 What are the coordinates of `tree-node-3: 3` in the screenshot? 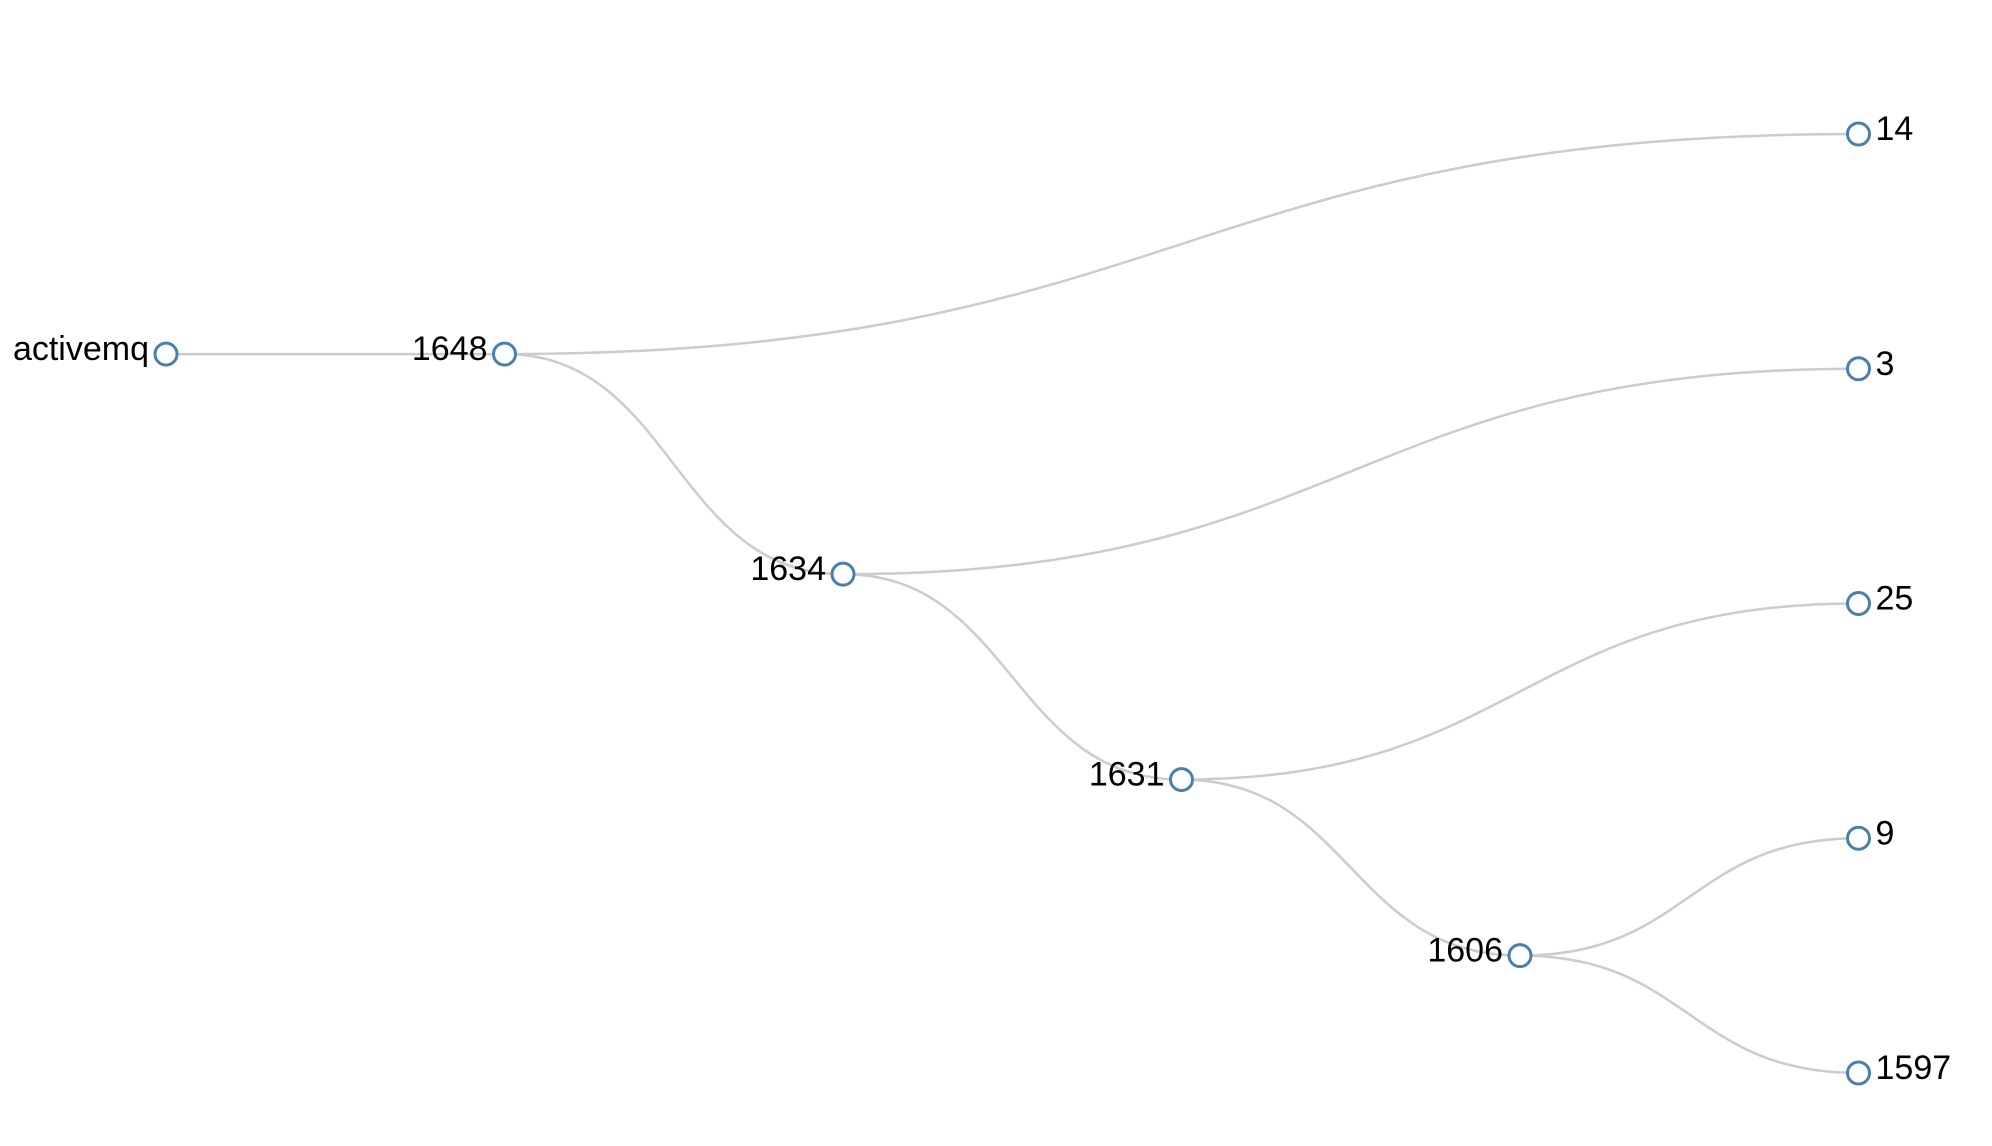 It's located at (1870, 364).